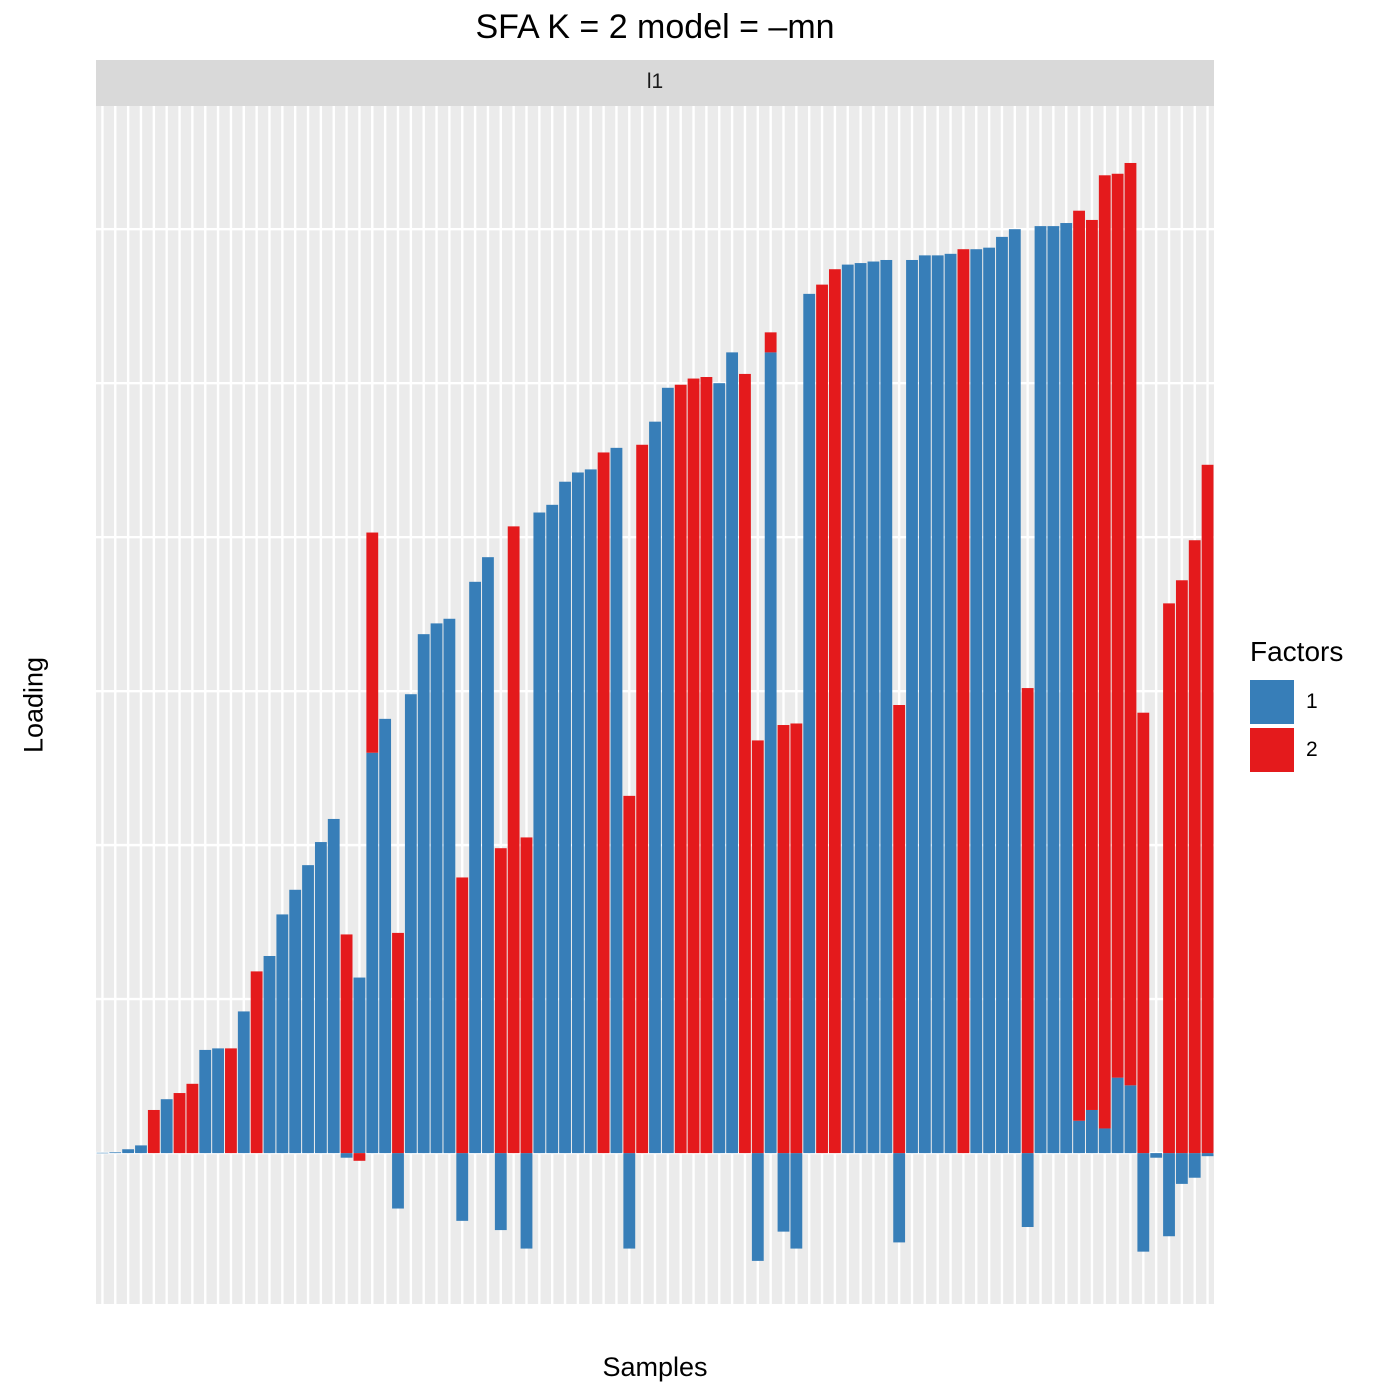  What do you see at coordinates (655, 81) in the screenshot?
I see `facet-label: l1` at bounding box center [655, 81].